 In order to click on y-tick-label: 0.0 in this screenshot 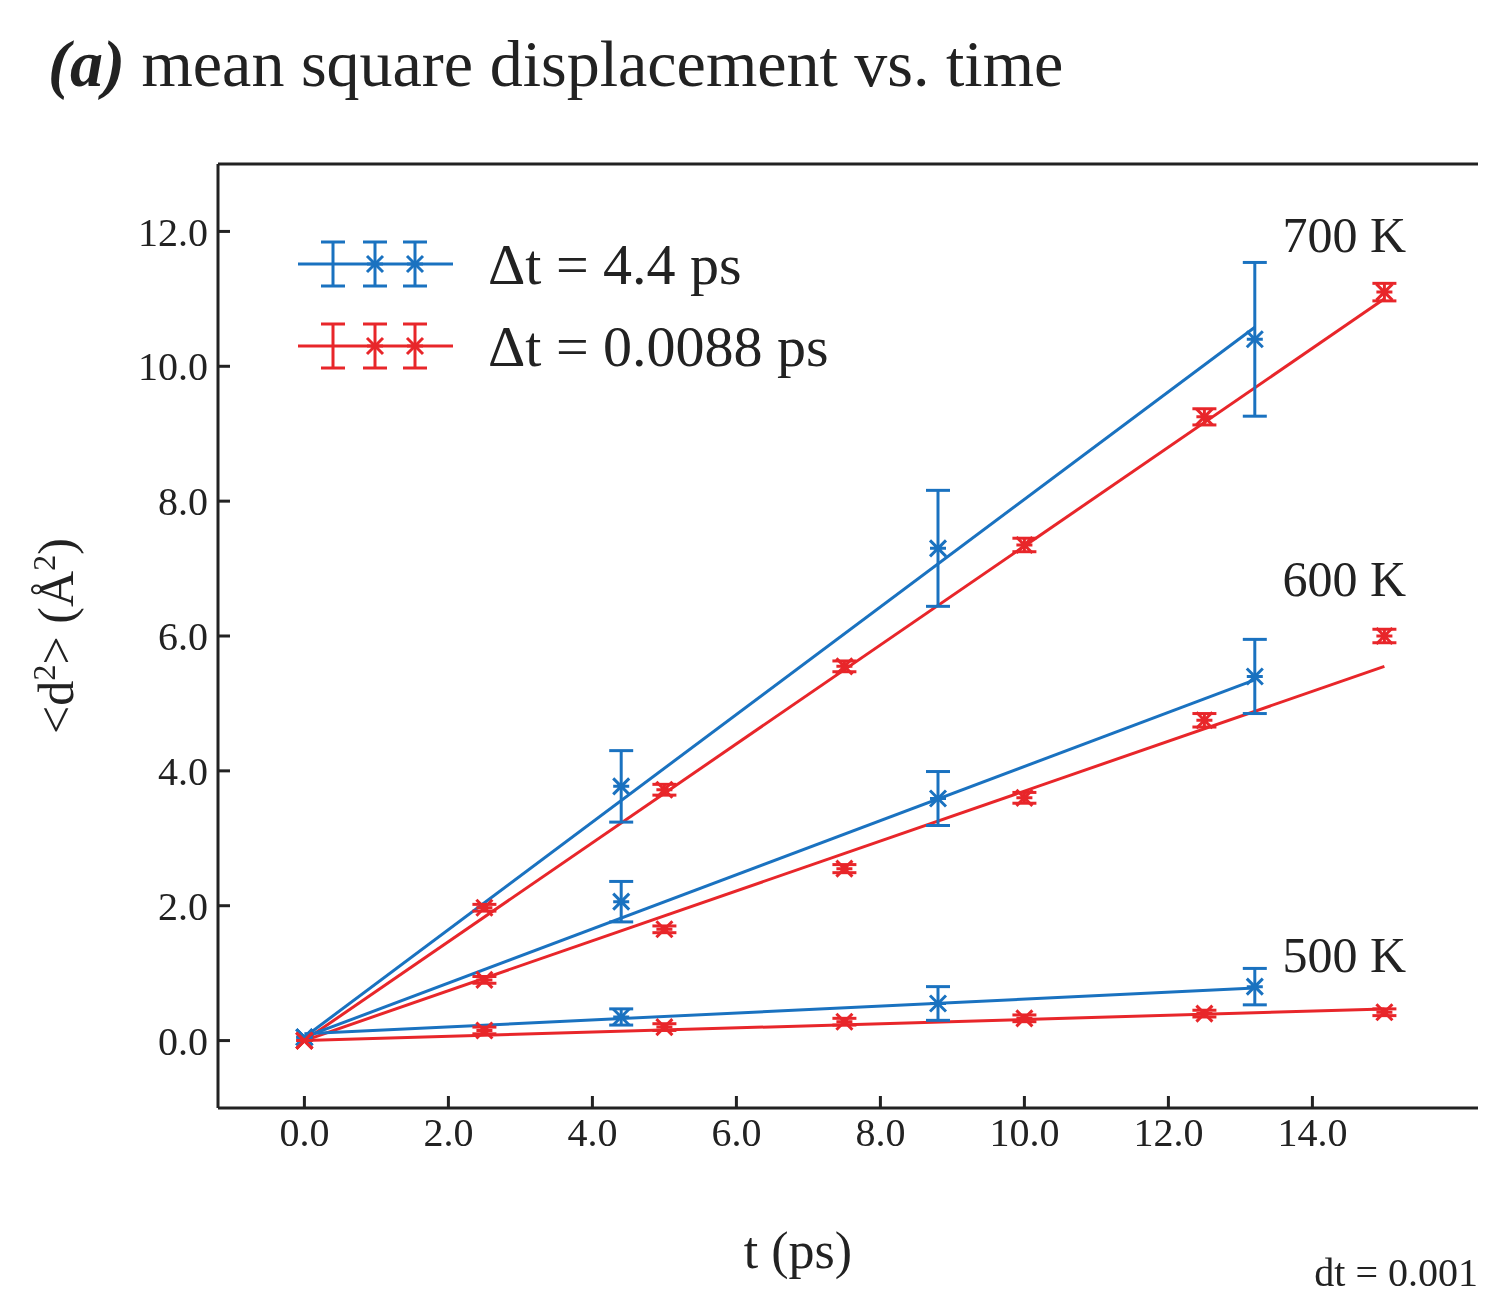, I will do `click(183, 1041)`.